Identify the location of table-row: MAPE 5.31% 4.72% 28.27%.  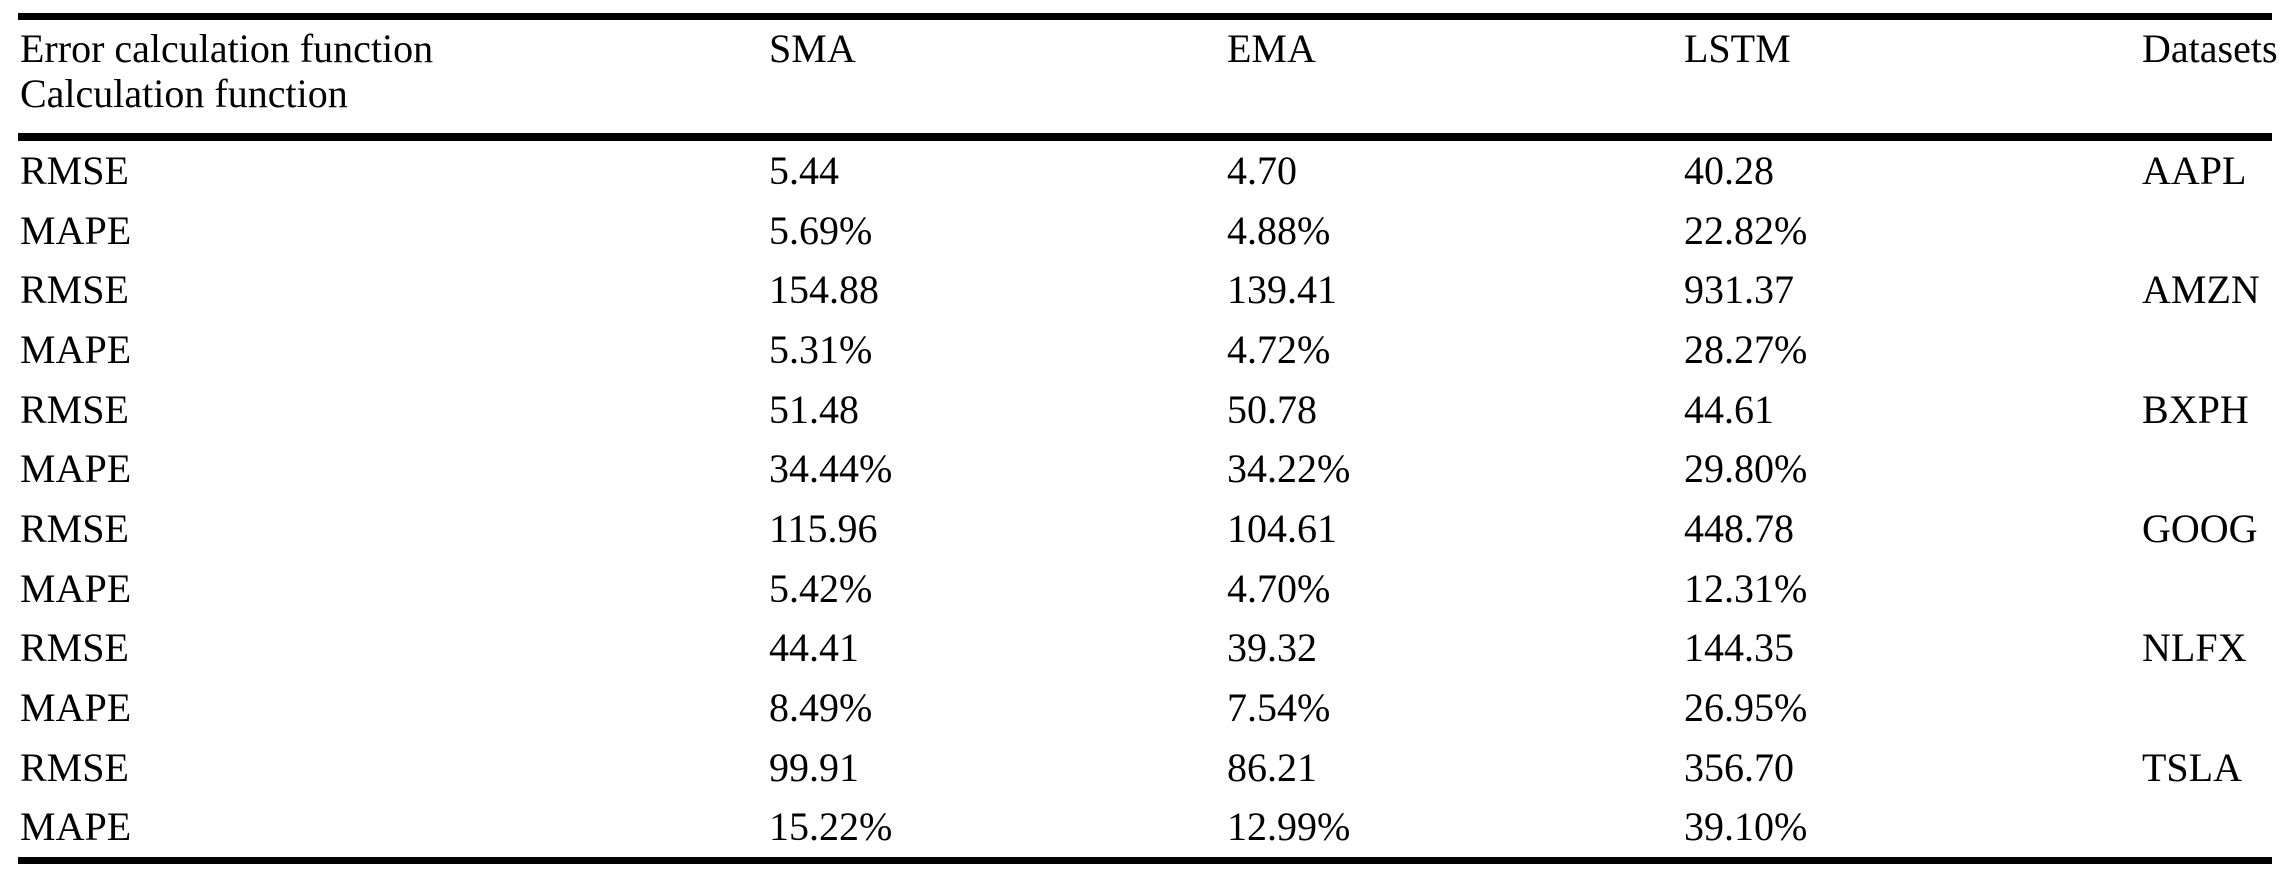
(1145, 350).